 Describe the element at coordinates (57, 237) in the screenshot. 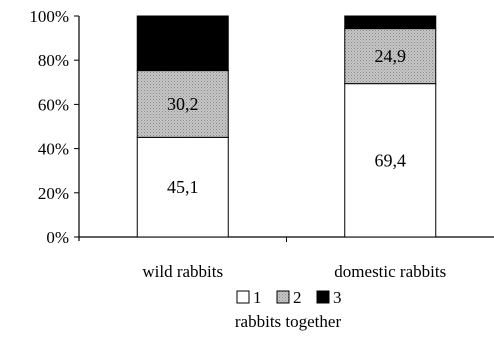

I see `y-tick-label: 0%` at that location.